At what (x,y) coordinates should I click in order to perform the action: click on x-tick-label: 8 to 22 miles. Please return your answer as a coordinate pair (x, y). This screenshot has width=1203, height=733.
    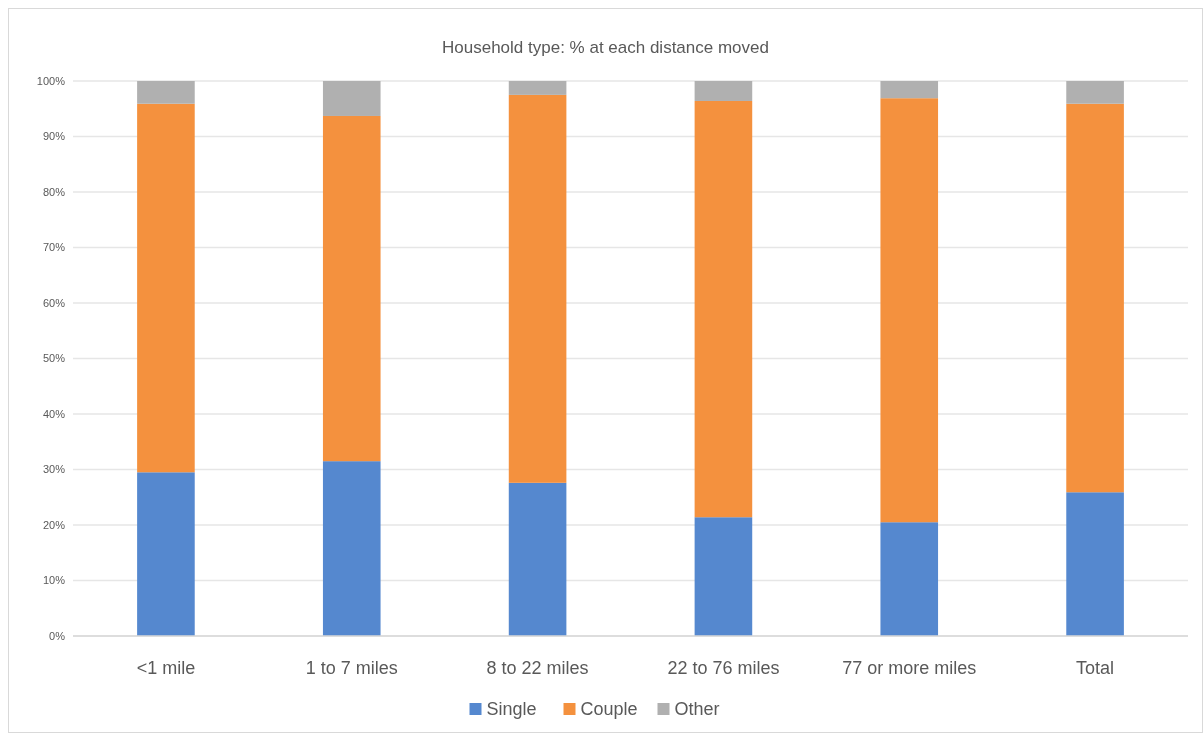
    Looking at the image, I should click on (537, 668).